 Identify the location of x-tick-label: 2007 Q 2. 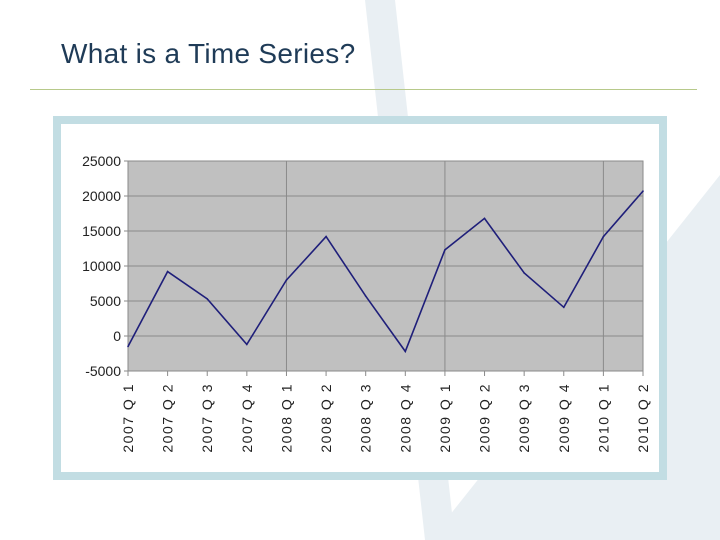
(168, 418).